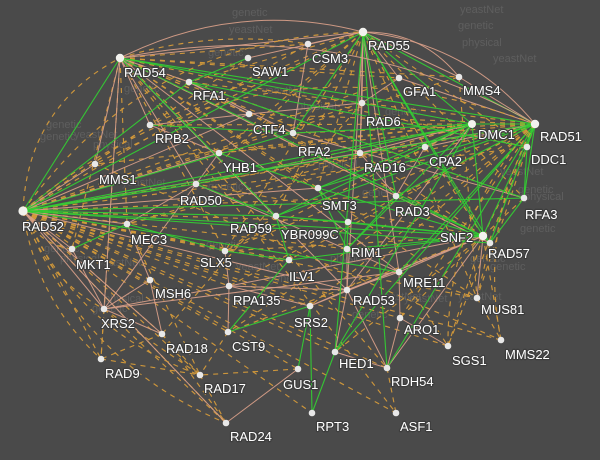 This screenshot has height=460, width=600. I want to click on graph-node-mre11, so click(399, 272).